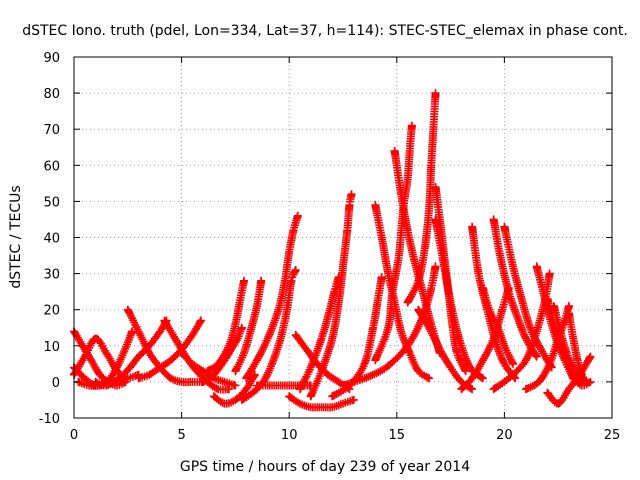  Describe the element at coordinates (181, 435) in the screenshot. I see `x-tick-label: 5` at that location.